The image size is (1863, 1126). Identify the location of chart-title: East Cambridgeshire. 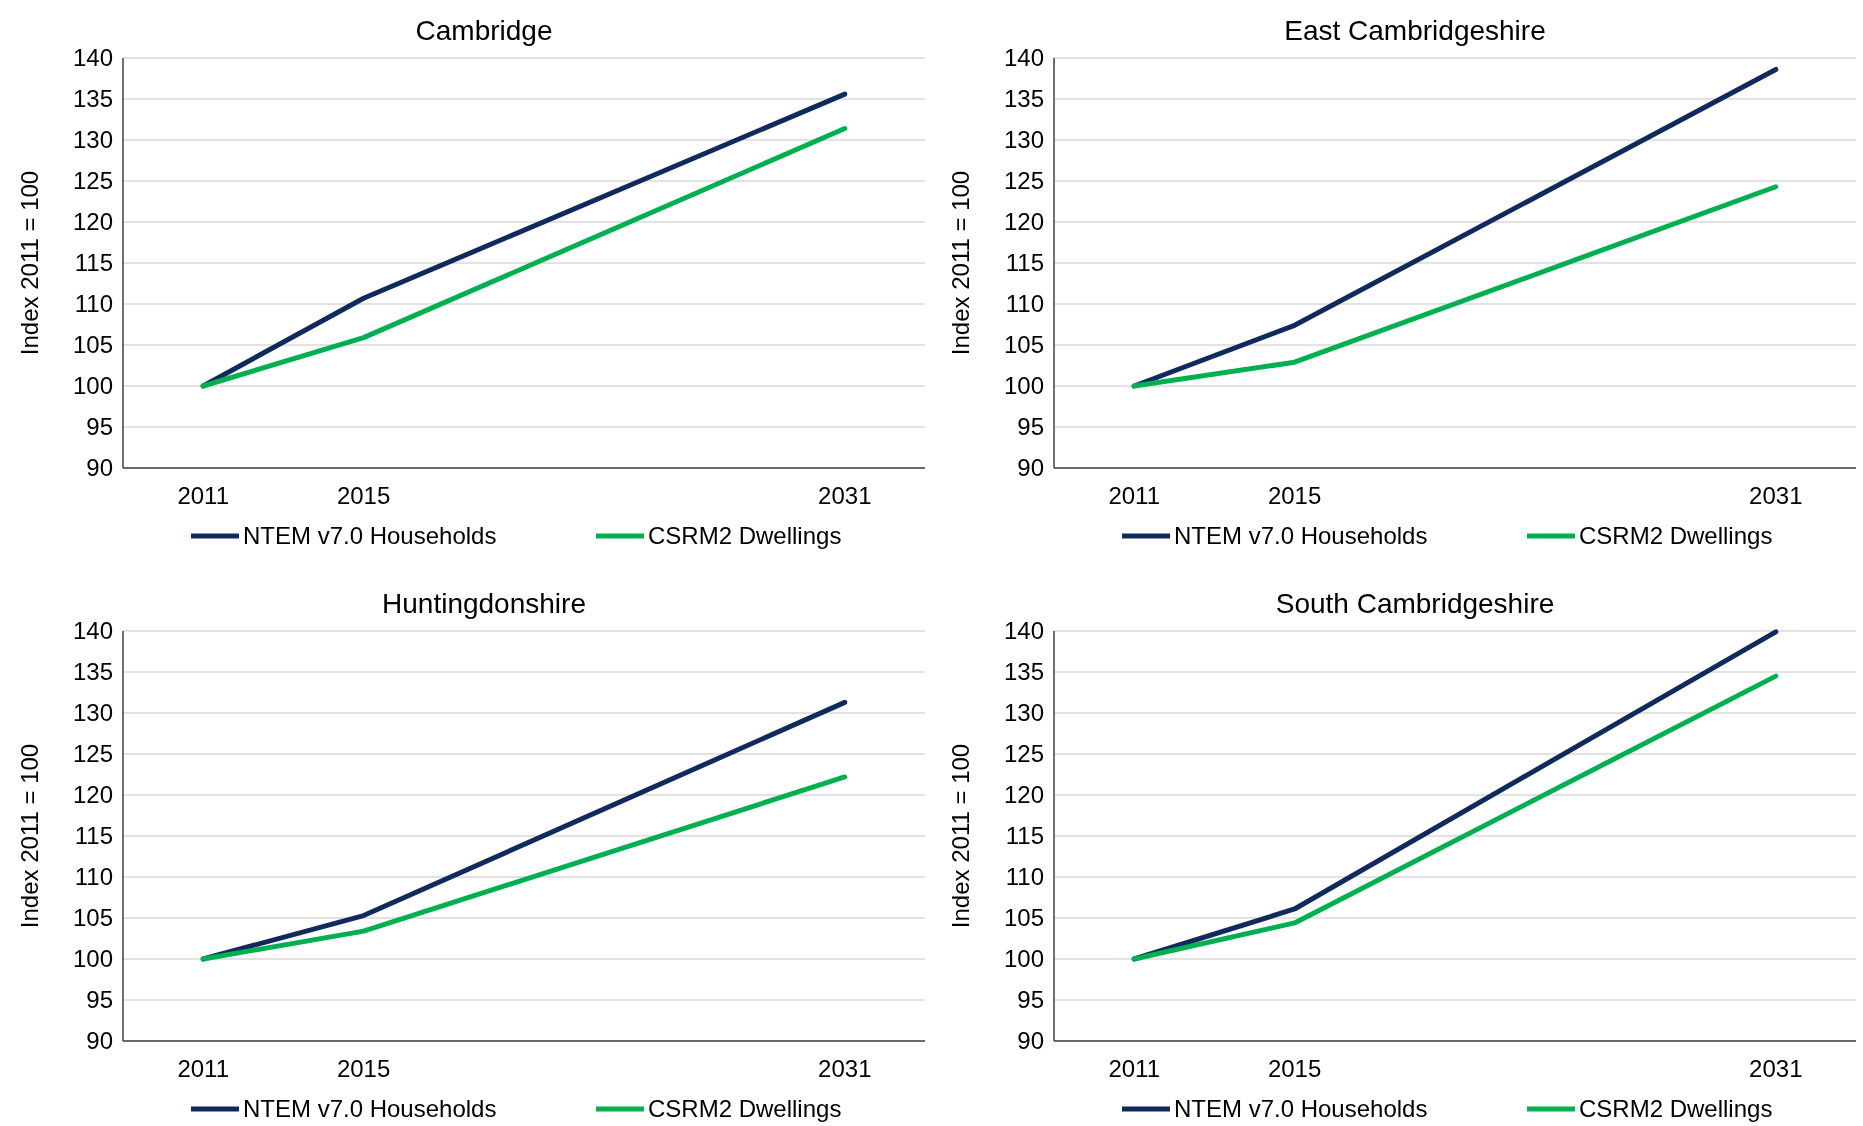
(1415, 30).